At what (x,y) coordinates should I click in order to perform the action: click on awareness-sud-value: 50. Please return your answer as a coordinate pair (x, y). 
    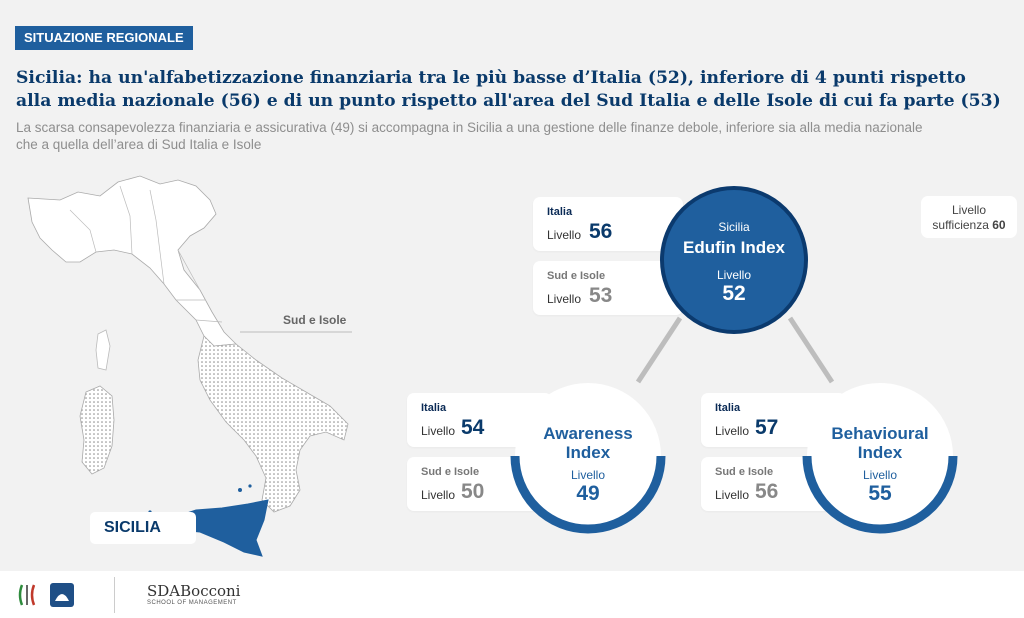
    Looking at the image, I should click on (473, 491).